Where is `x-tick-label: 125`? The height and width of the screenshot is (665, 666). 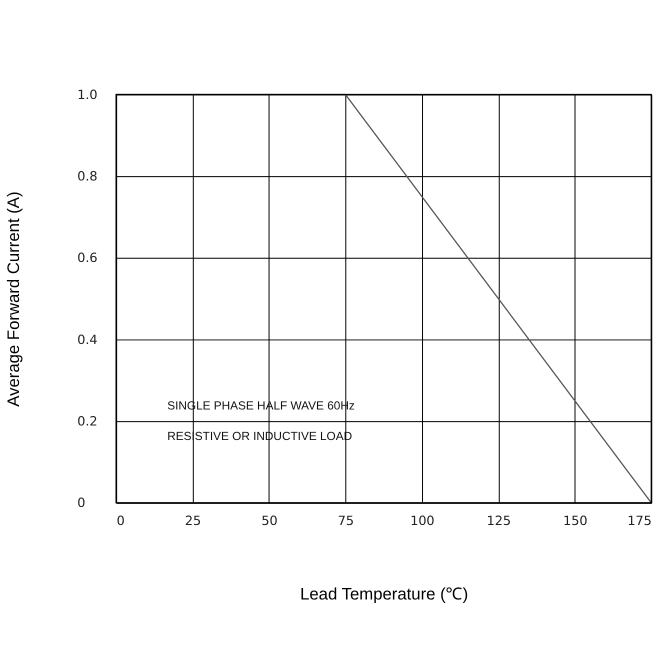 x-tick-label: 125 is located at coordinates (499, 521).